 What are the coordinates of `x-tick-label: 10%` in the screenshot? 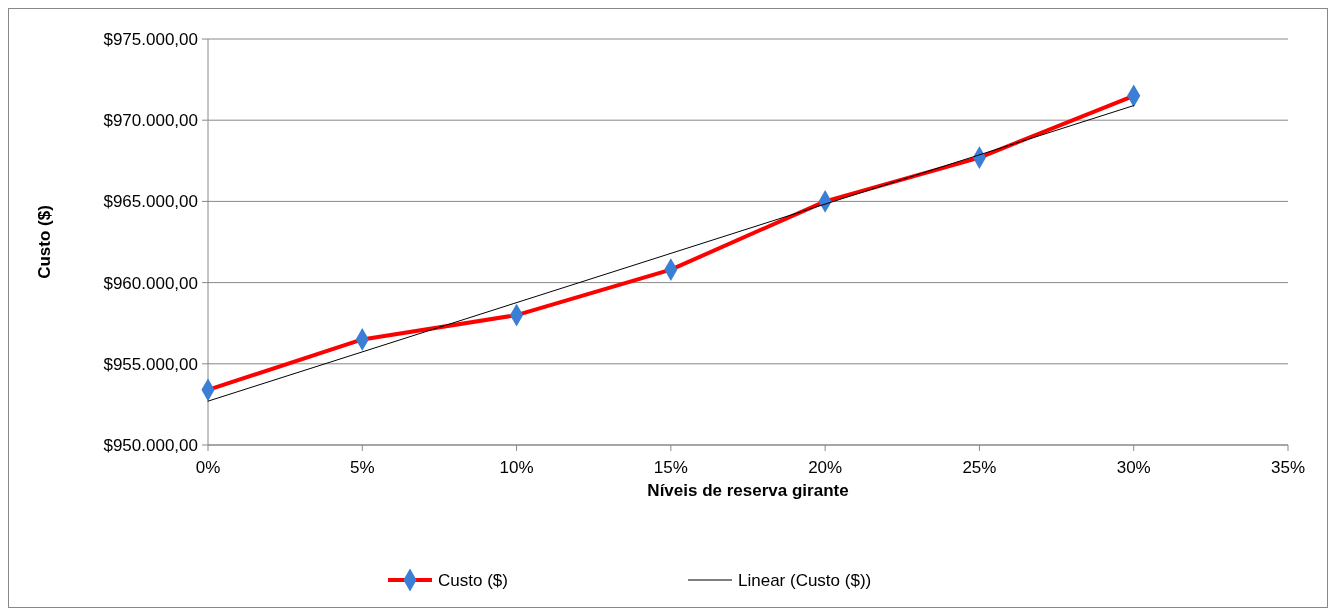 It's located at (516, 467).